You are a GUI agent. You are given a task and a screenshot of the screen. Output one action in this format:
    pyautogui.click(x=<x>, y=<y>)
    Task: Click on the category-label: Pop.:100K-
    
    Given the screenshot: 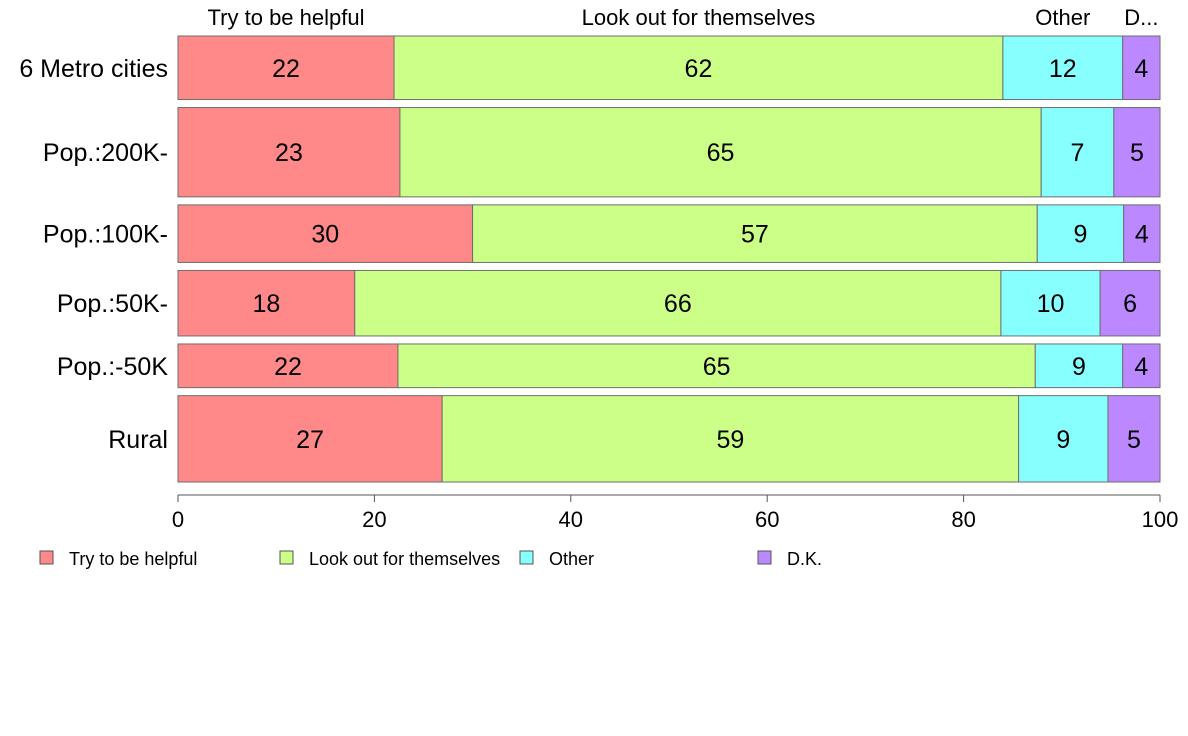 What is the action you would take?
    pyautogui.click(x=105, y=235)
    